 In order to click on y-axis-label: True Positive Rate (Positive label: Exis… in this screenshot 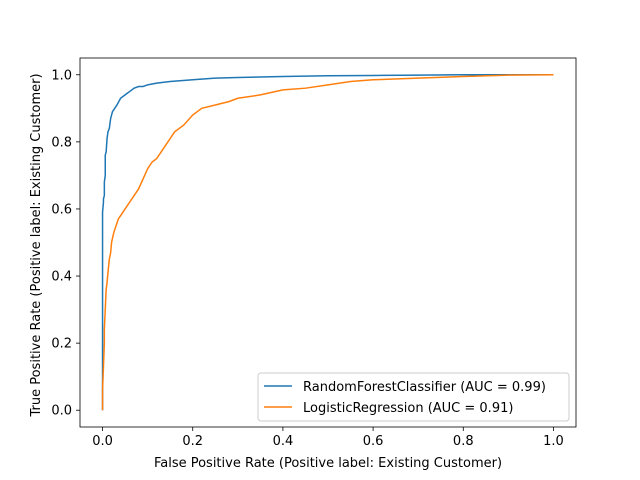, I will do `click(36, 245)`.